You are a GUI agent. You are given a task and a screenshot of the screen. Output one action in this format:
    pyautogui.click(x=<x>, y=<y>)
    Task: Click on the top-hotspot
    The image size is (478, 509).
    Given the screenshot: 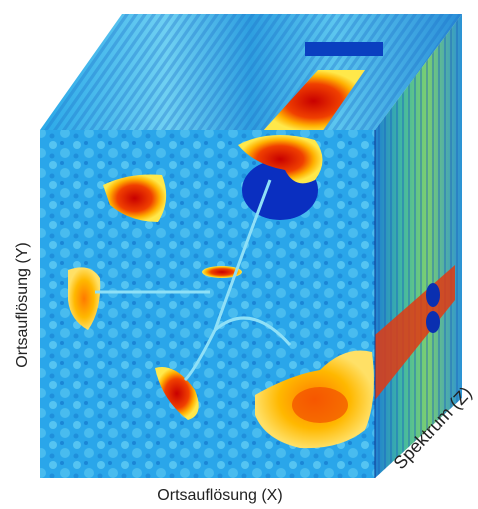 What is the action you would take?
    pyautogui.click(x=313, y=101)
    